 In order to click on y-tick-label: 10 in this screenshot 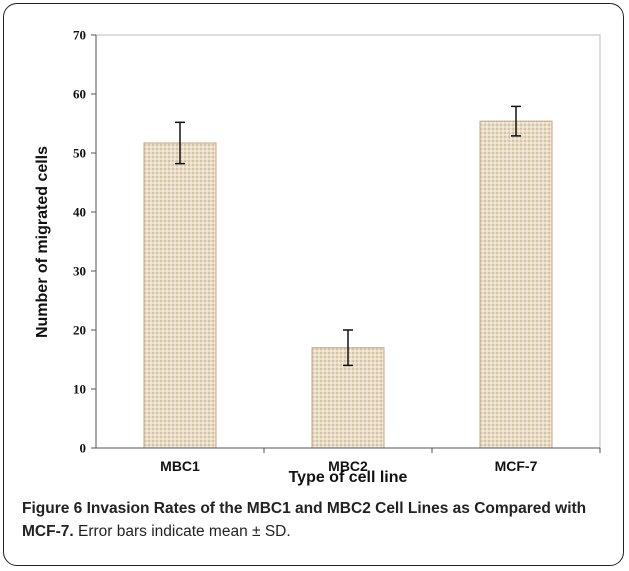, I will do `click(79, 389)`.